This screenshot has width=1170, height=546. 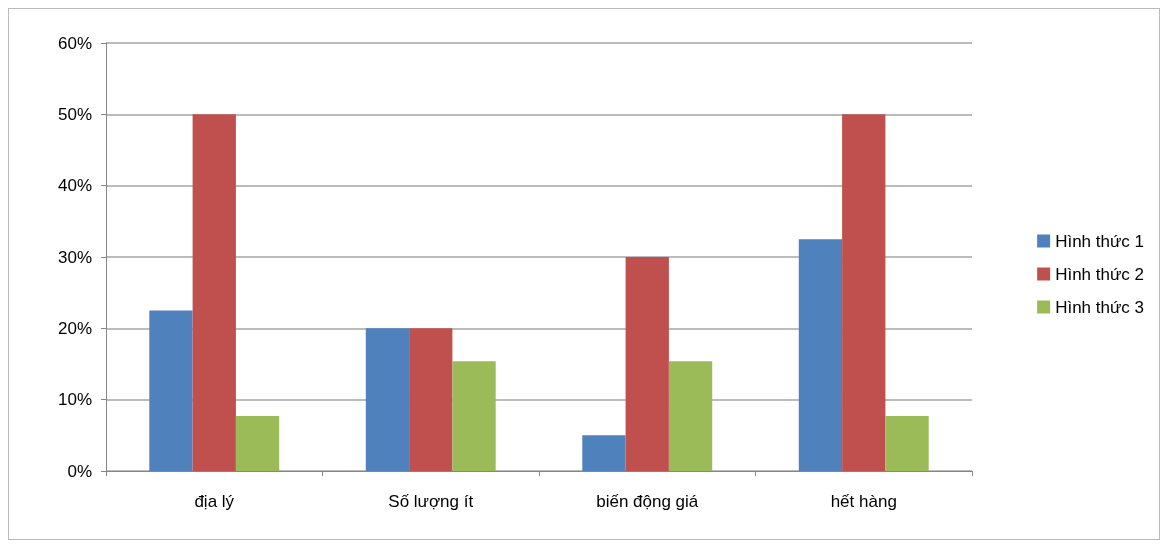 What do you see at coordinates (74, 328) in the screenshot?
I see `y-tick-label: 20%` at bounding box center [74, 328].